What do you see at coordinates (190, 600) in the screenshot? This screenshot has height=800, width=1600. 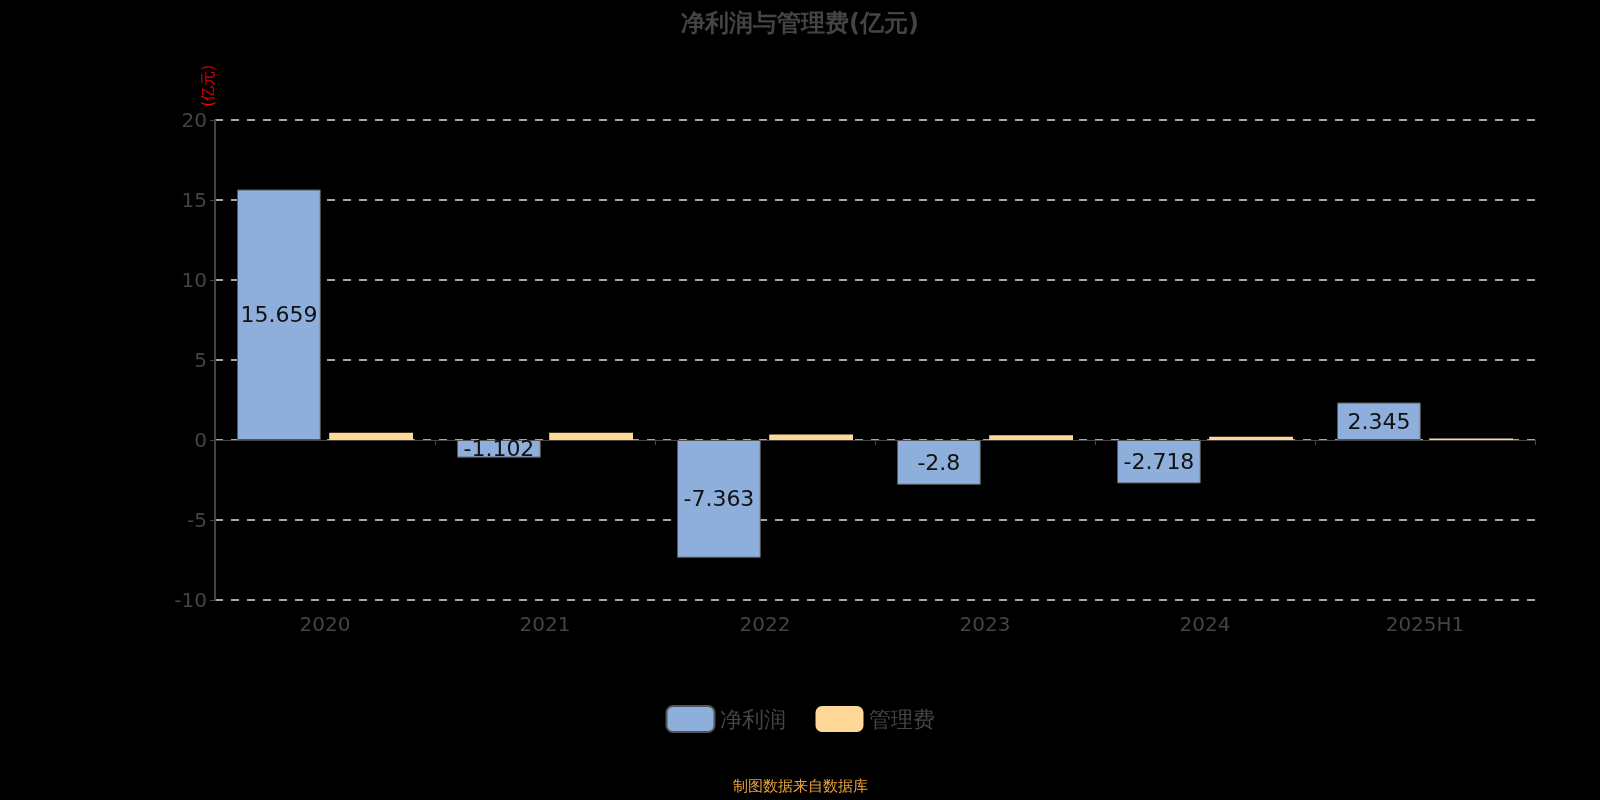 I see `y-tick-label: -10` at bounding box center [190, 600].